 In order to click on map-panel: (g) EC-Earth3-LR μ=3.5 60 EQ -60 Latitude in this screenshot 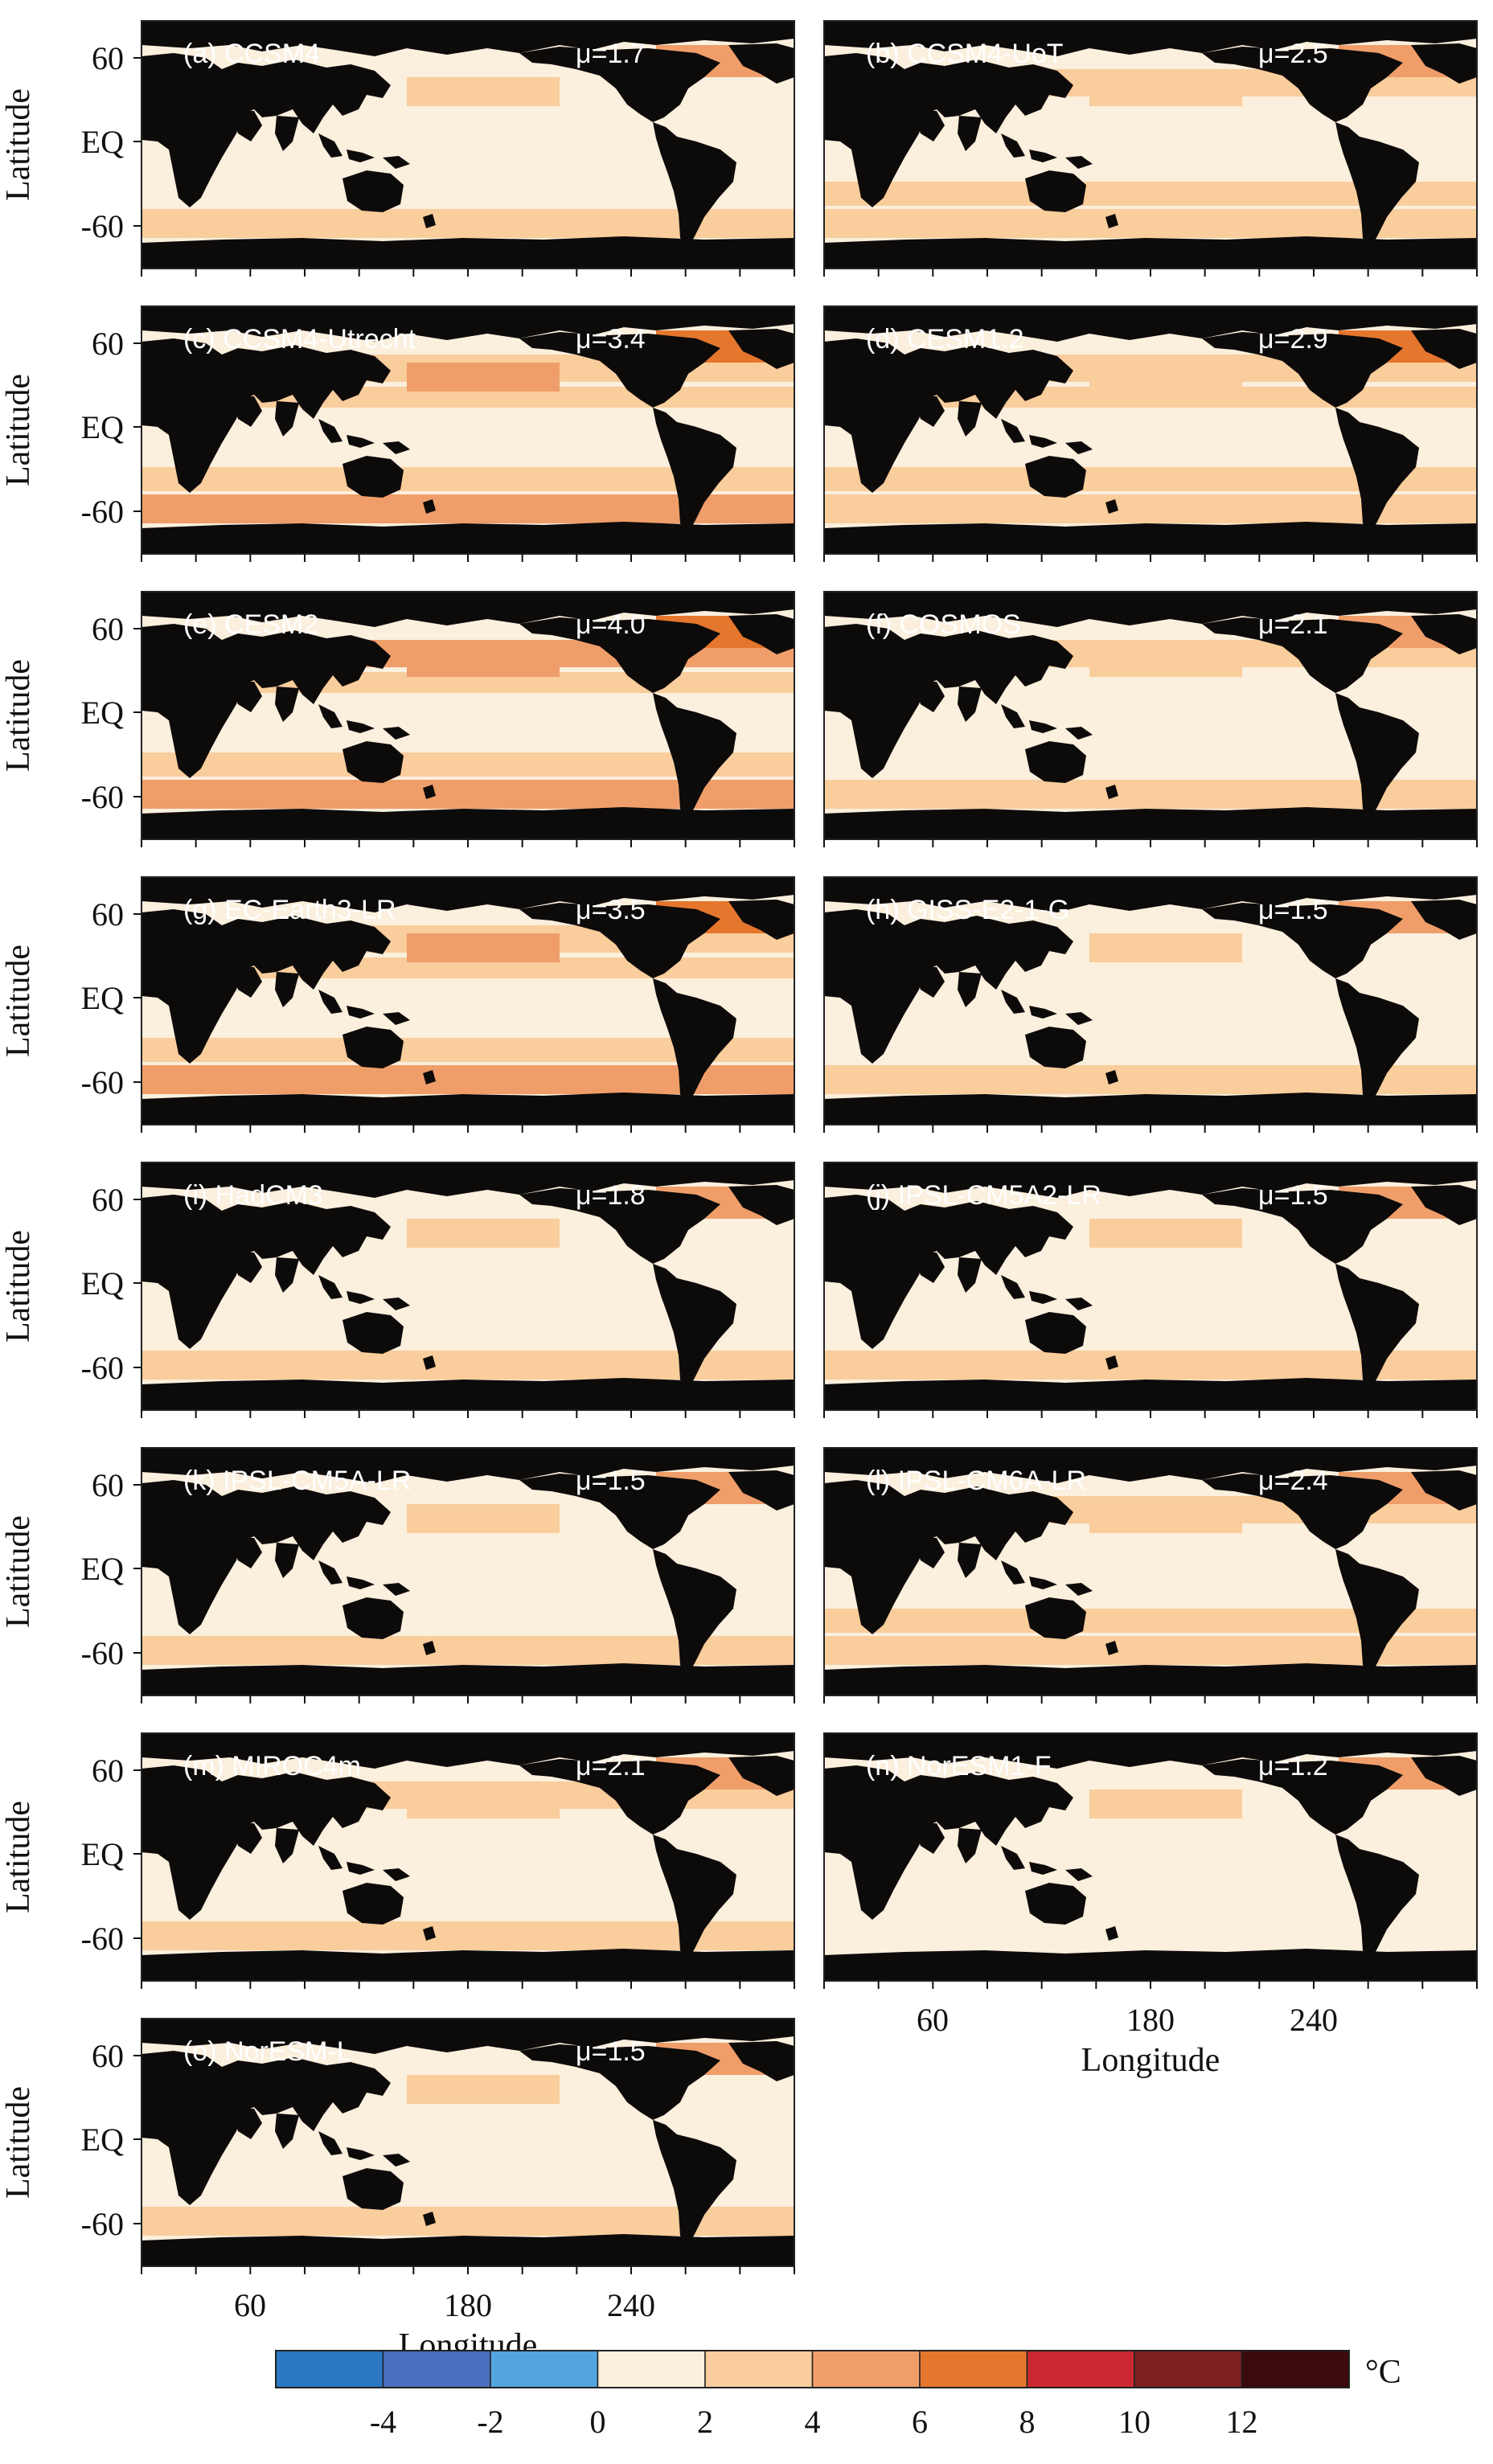, I will do `click(397, 1004)`.